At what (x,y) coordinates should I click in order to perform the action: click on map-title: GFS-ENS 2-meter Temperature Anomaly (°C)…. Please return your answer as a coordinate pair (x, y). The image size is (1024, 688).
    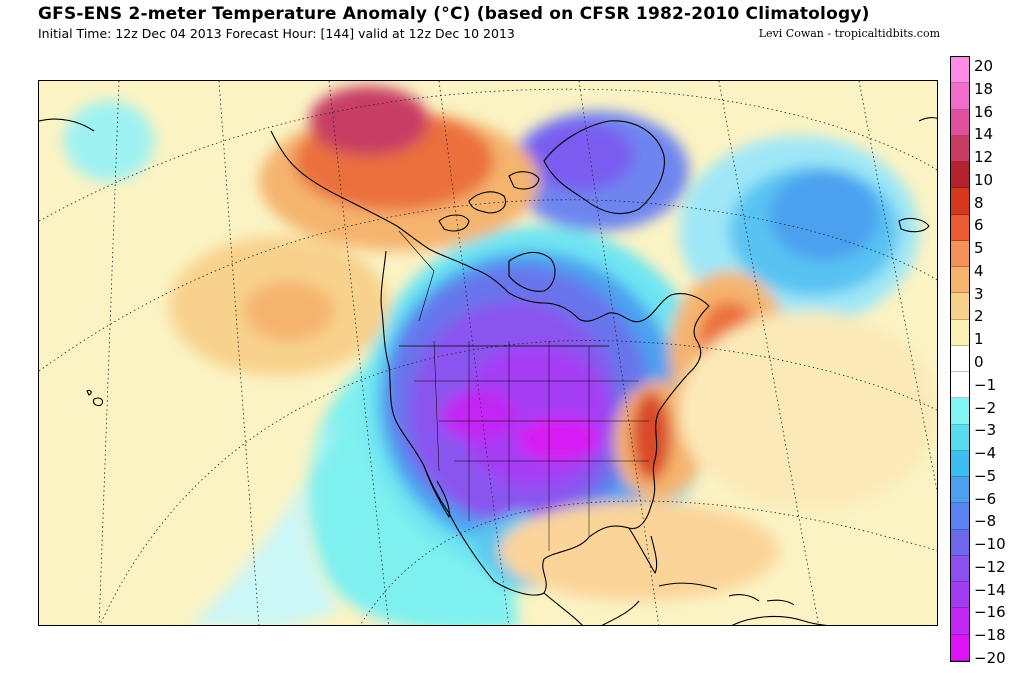
    Looking at the image, I should click on (454, 14).